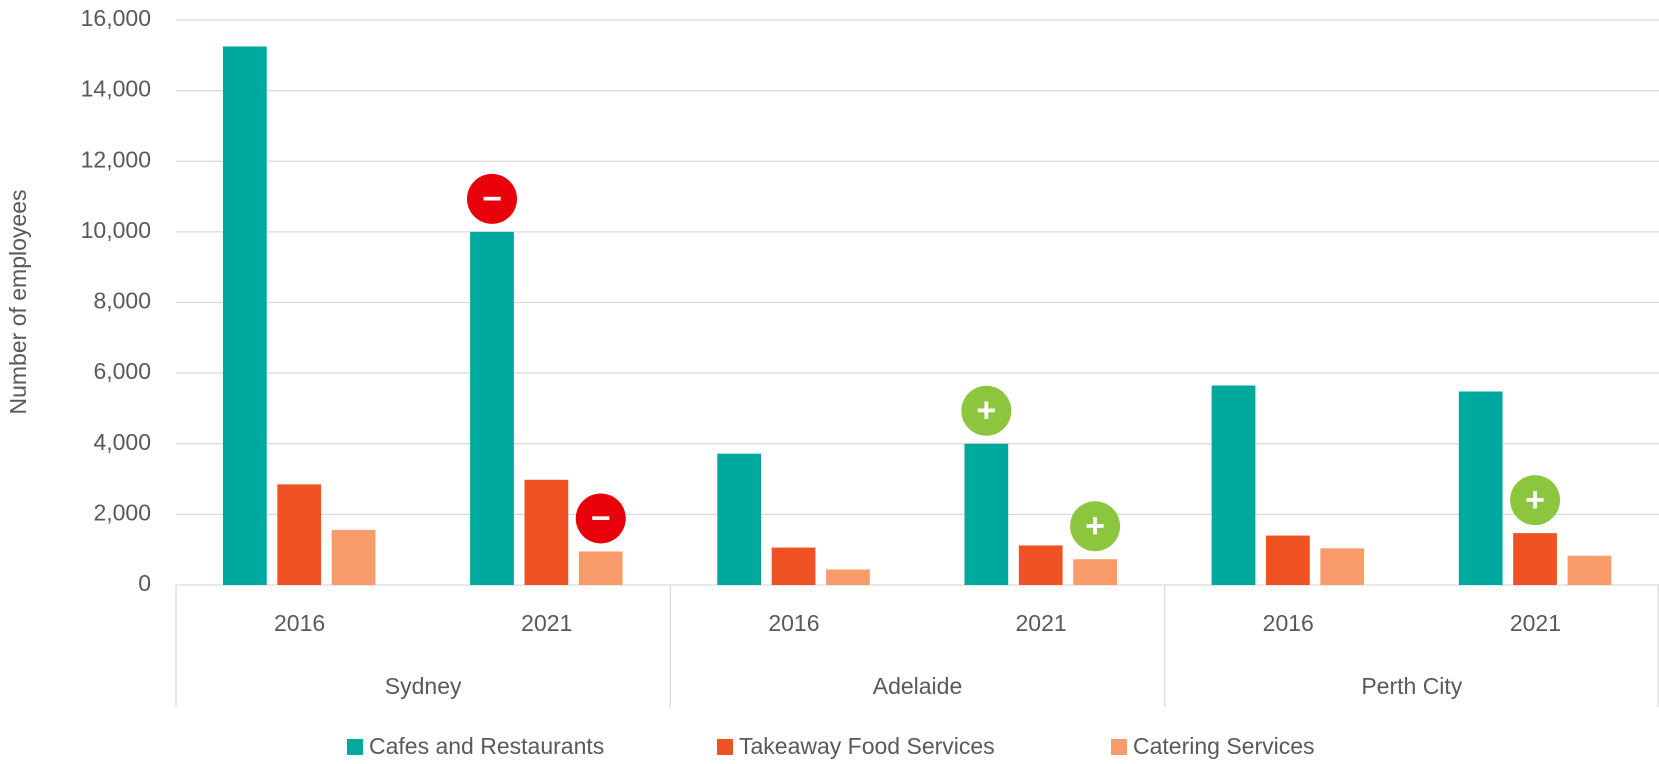 This screenshot has height=764, width=1659. What do you see at coordinates (486, 746) in the screenshot?
I see `legend-label: Cafes and Restaurants` at bounding box center [486, 746].